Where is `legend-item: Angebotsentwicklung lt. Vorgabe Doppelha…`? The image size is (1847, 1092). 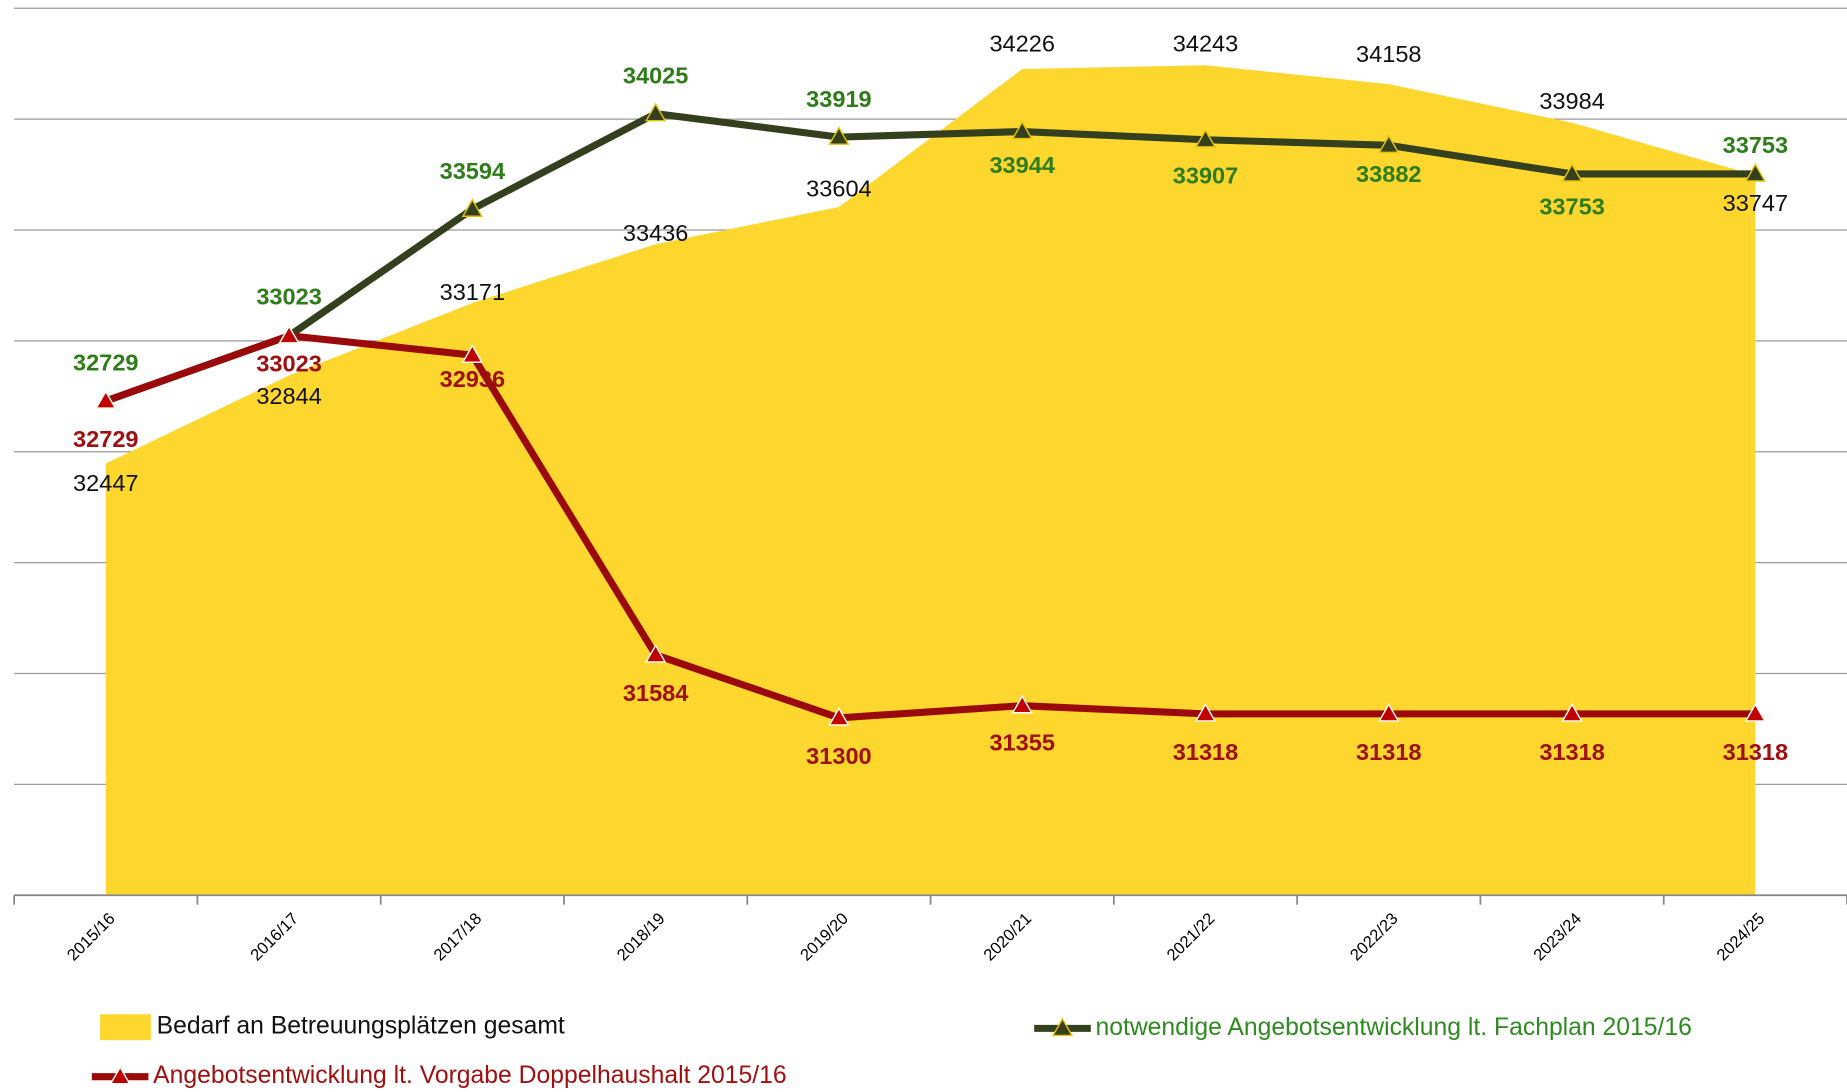
legend-item: Angebotsentwicklung lt. Vorgabe Doppelha… is located at coordinates (439, 1075).